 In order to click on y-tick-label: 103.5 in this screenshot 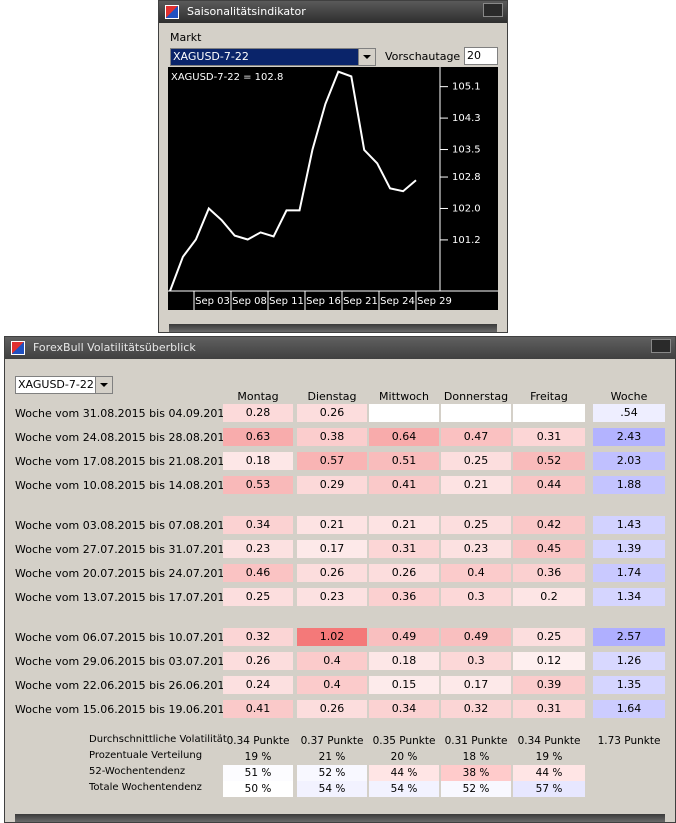, I will do `click(466, 150)`.